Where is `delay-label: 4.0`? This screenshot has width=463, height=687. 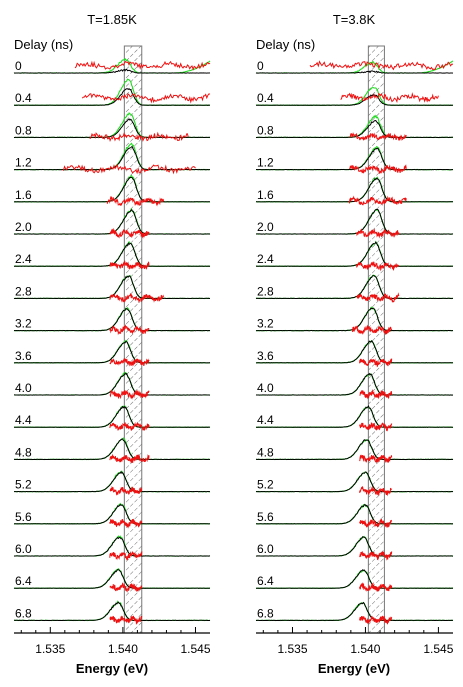
delay-label: 4.0 is located at coordinates (23, 388).